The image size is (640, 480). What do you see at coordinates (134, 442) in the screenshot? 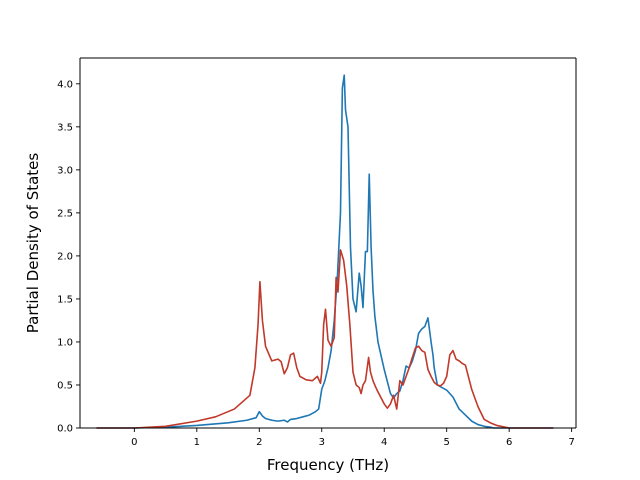
I see `x-tick-label: 0` at bounding box center [134, 442].